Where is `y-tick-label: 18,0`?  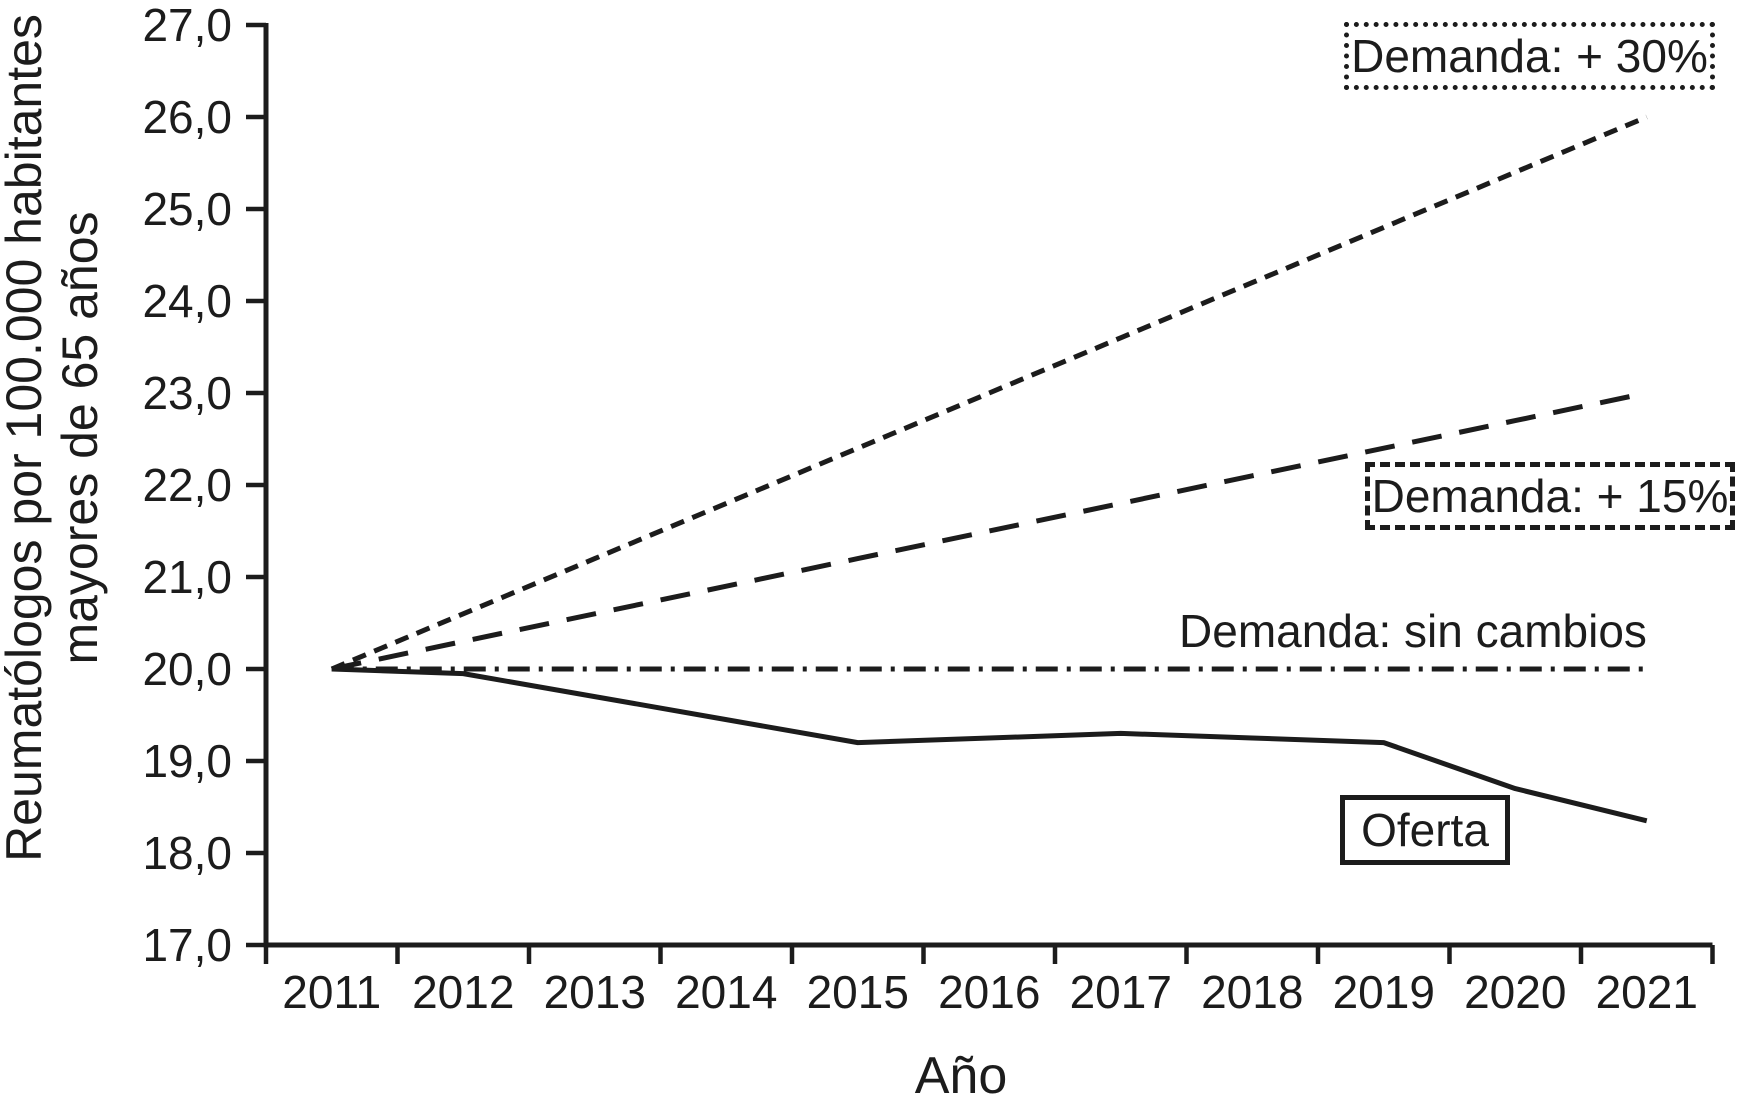 y-tick-label: 18,0 is located at coordinates (187, 853).